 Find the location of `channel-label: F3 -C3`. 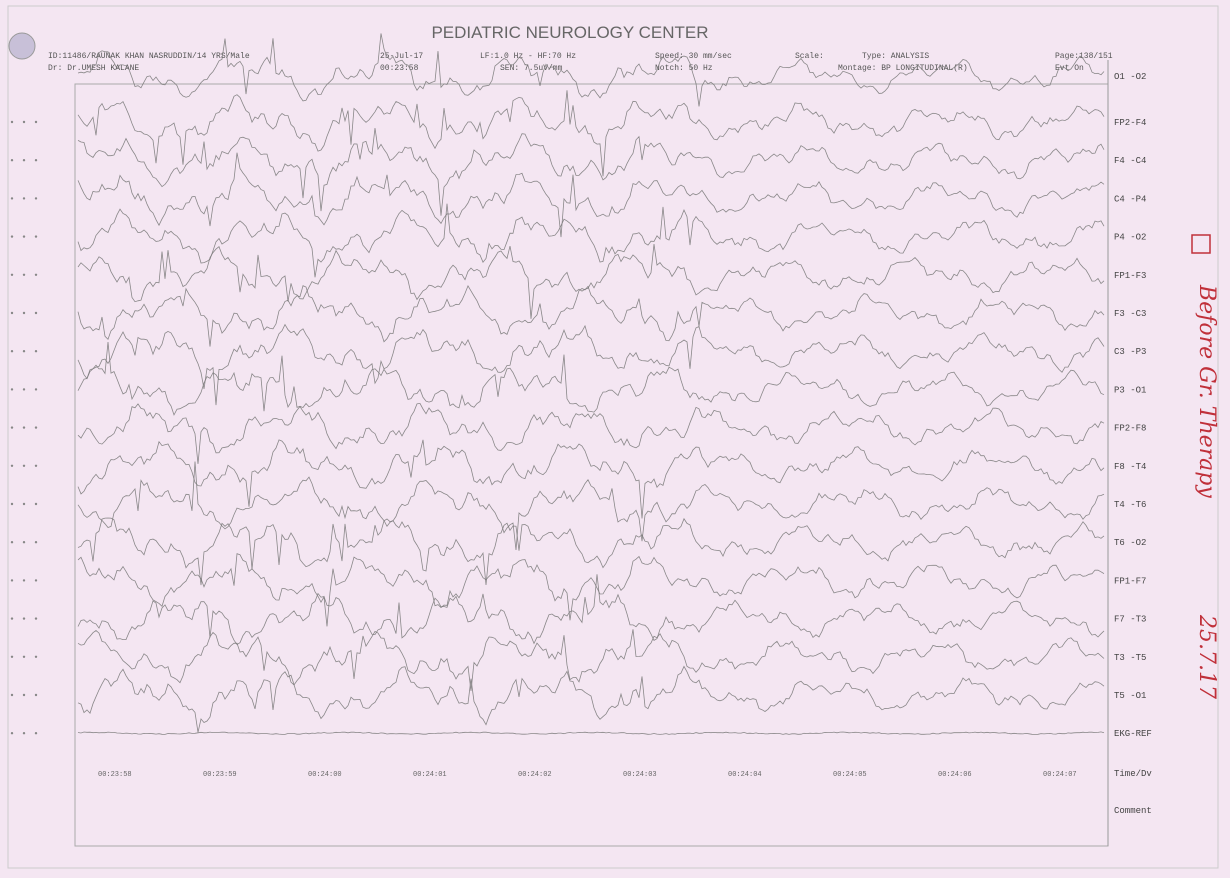

channel-label: F3 -C3 is located at coordinates (1130, 314).